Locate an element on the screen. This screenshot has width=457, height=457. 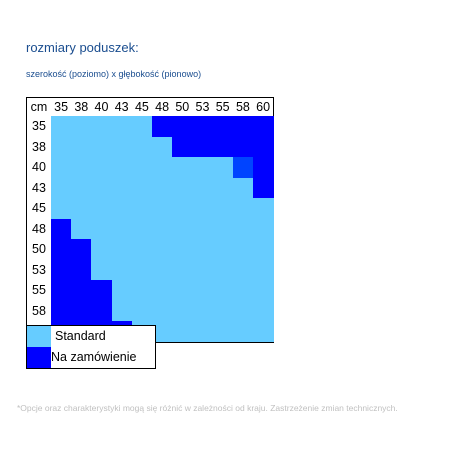
grid-corner-label: cm is located at coordinates (39, 107).